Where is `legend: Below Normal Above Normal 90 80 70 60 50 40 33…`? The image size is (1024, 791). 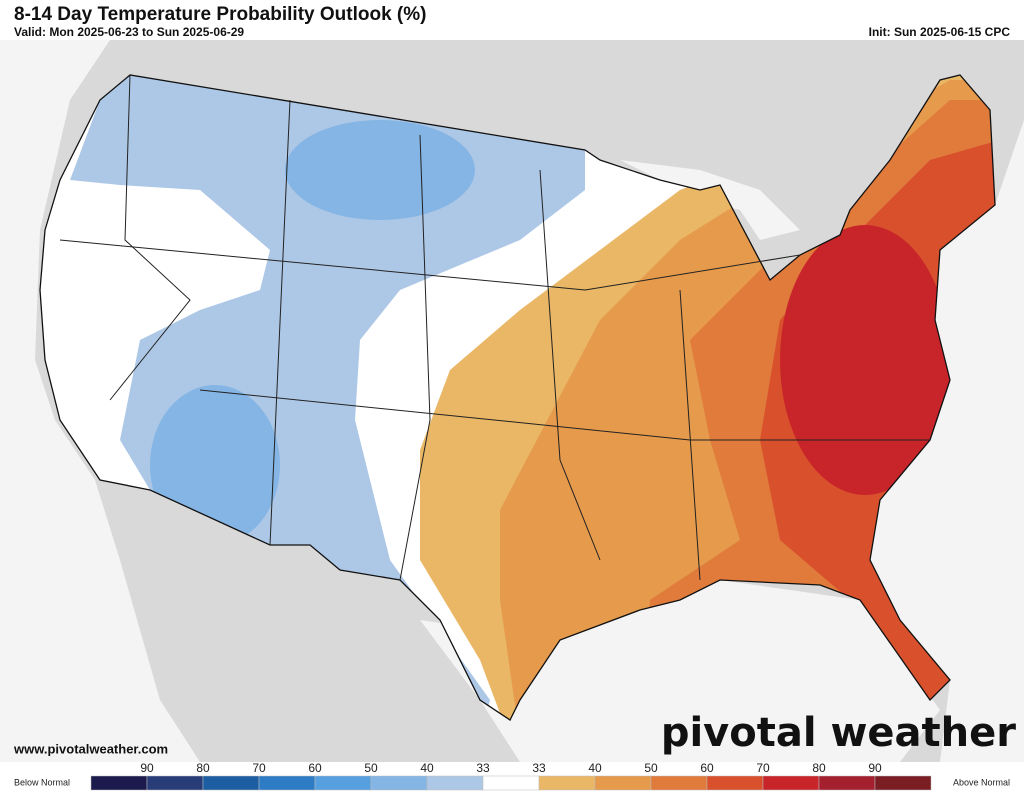
legend: Below Normal Above Normal 90 80 70 60 50 40 33… is located at coordinates (512, 776).